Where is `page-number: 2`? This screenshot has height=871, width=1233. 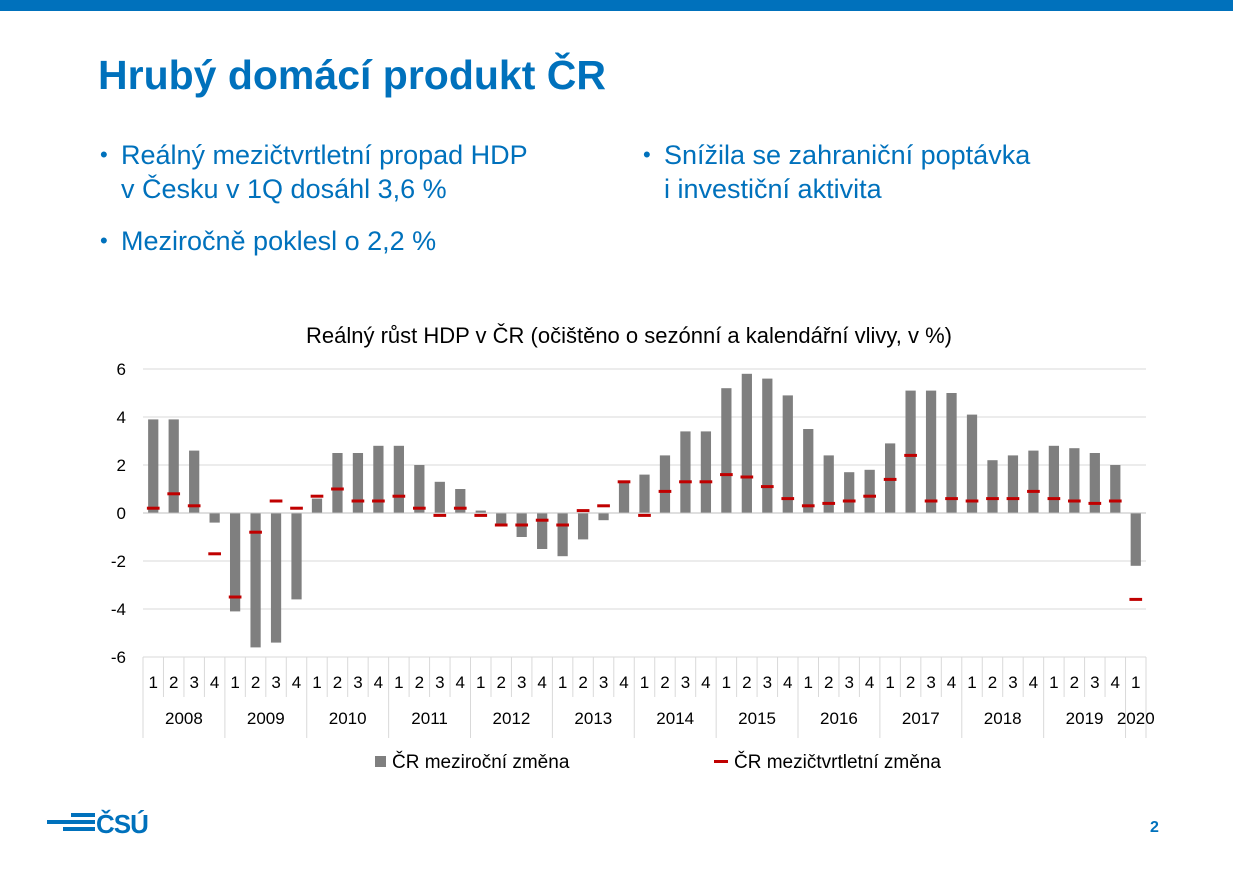
page-number: 2 is located at coordinates (1154, 827).